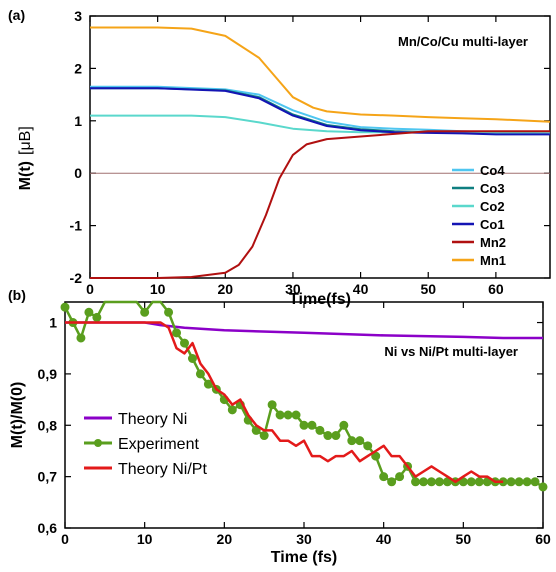 This screenshot has height=572, width=556. Describe the element at coordinates (304, 557) in the screenshot. I see `x-axis-label-b: Time (fs)` at that location.